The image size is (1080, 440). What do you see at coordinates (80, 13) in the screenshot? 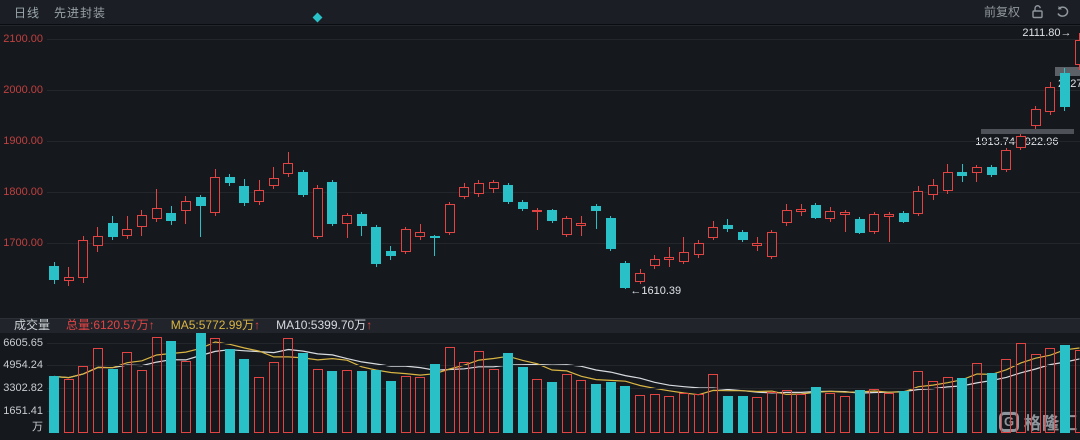
I see `instrument-title: 先进封装` at bounding box center [80, 13].